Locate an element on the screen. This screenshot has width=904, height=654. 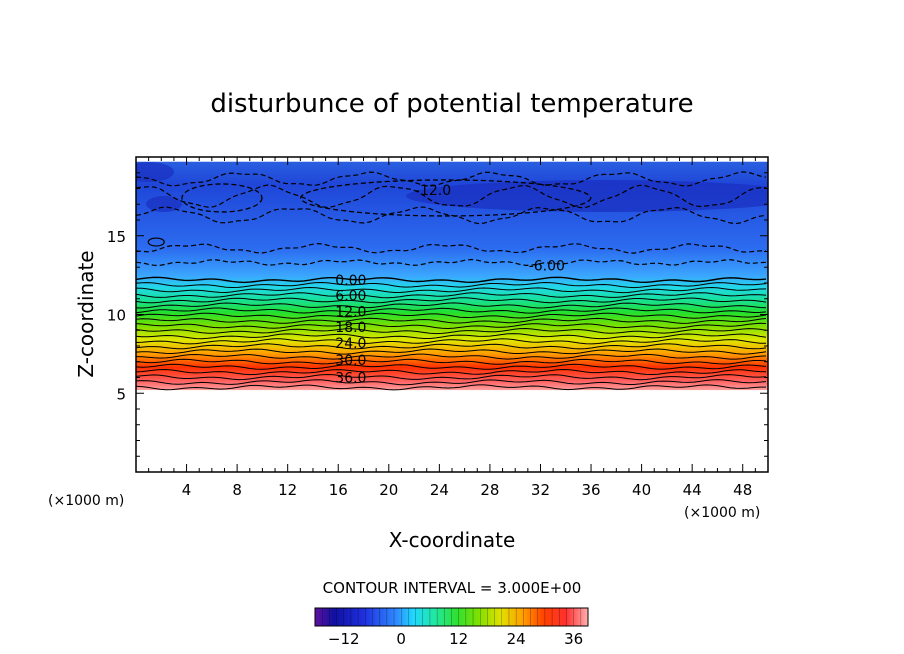
chart-title: disturbunce of potential temperature is located at coordinates (451, 104).